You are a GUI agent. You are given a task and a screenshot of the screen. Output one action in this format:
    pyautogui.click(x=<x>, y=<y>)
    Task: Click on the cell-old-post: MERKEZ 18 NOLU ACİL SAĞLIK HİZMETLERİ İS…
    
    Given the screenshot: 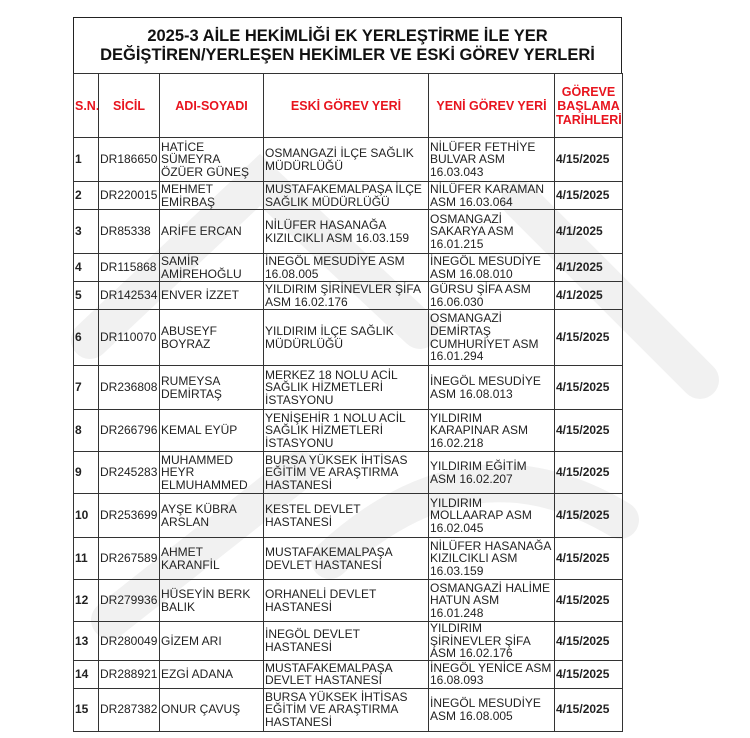 What is the action you would take?
    pyautogui.click(x=346, y=387)
    